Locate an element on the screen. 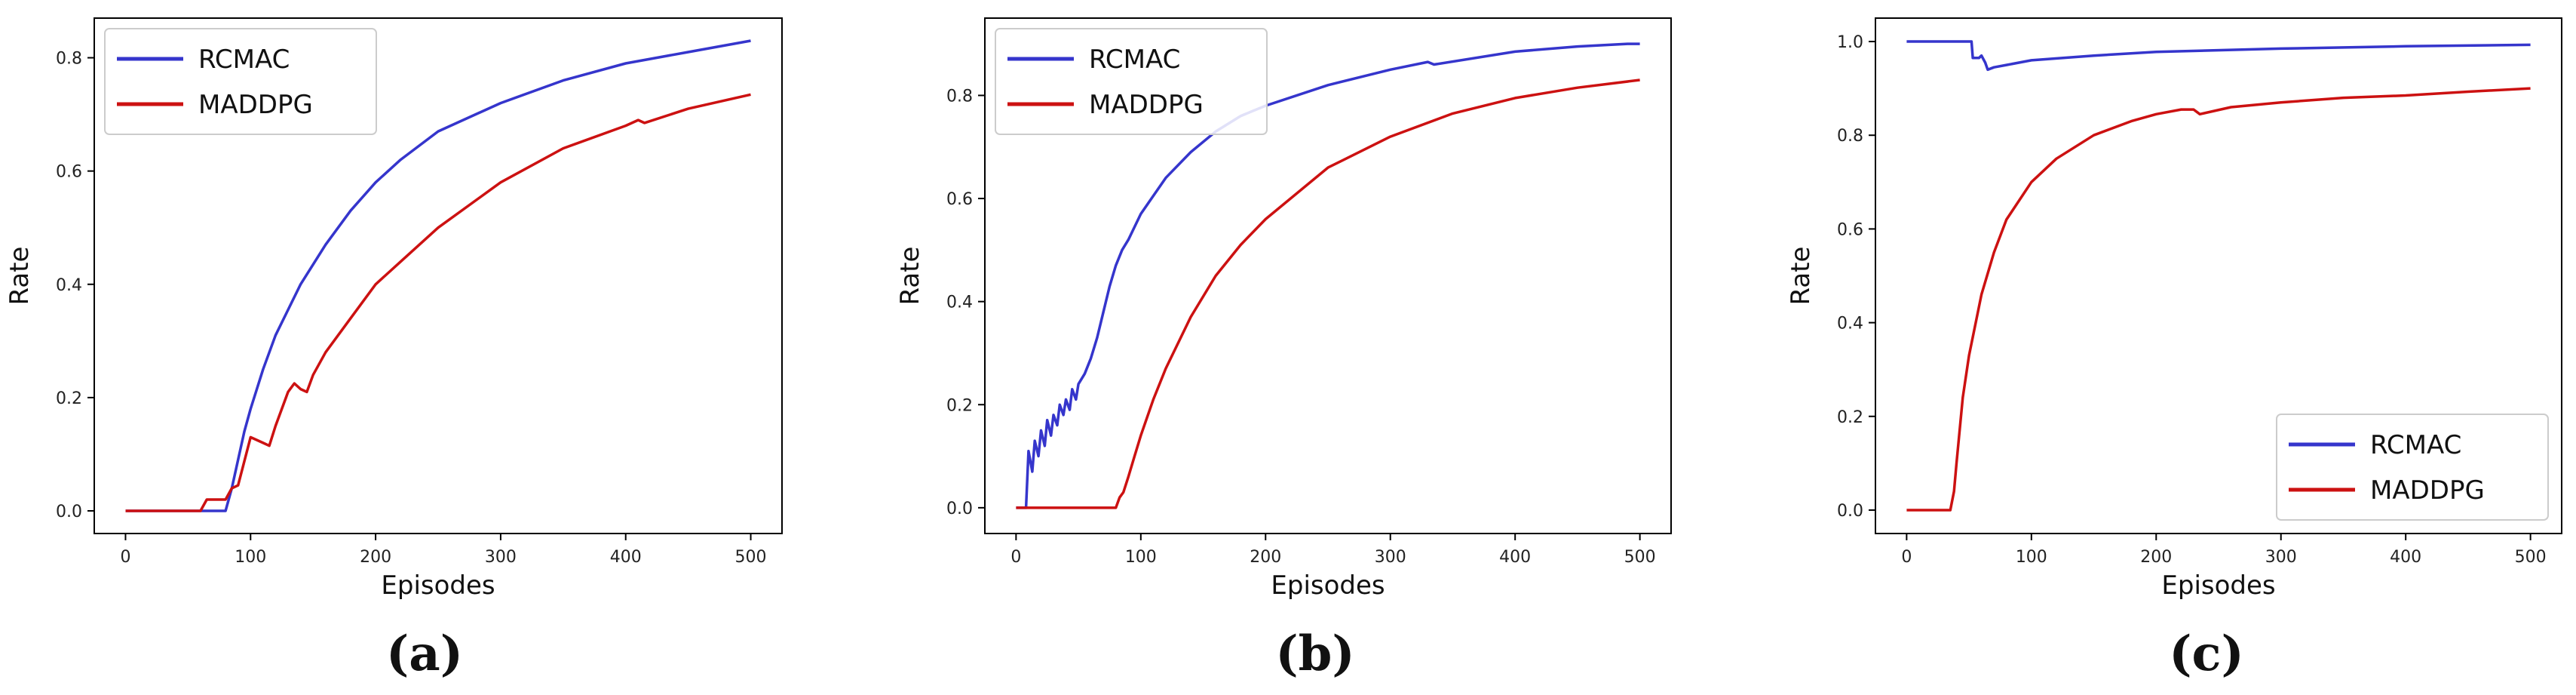  panel-caption: (c) is located at coordinates (2206, 654).